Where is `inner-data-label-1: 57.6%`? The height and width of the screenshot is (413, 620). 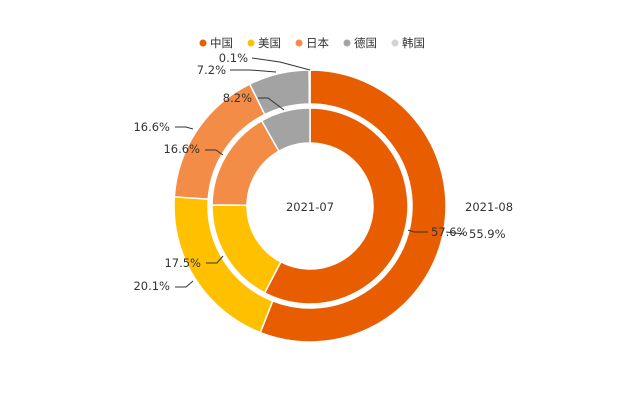
inner-data-label-1: 57.6% is located at coordinates (449, 232).